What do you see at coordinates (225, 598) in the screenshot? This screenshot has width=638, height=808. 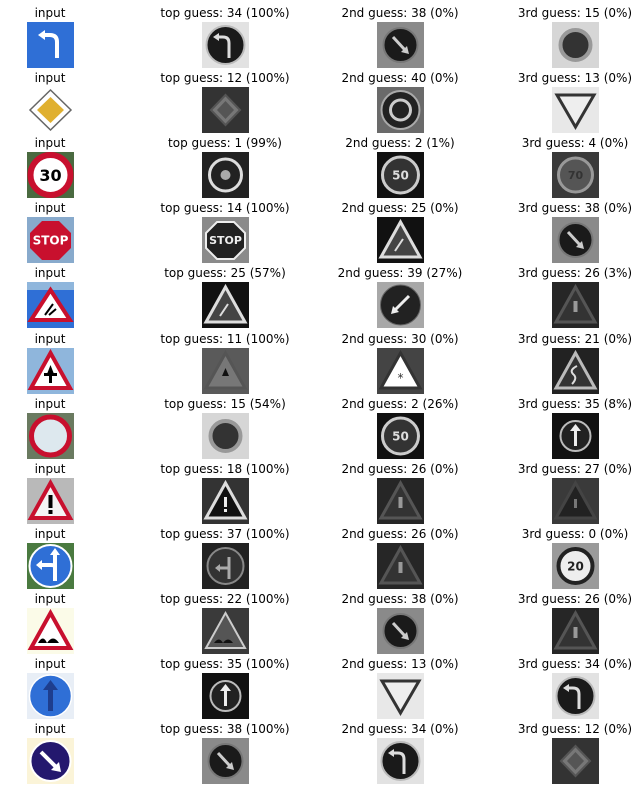 I see `guess-caption: top guess: 22 (100%)` at bounding box center [225, 598].